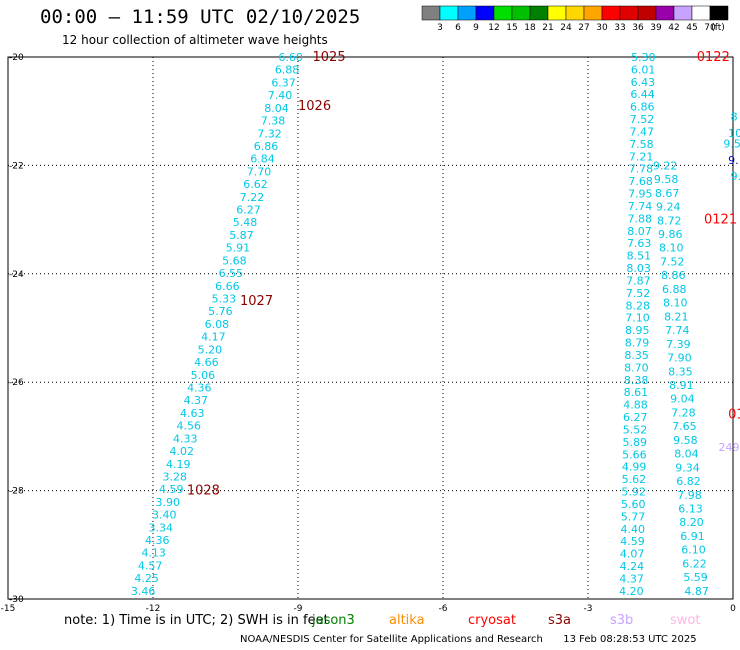  What do you see at coordinates (639, 231) in the screenshot?
I see `wave-height-label: 8.07` at bounding box center [639, 231].